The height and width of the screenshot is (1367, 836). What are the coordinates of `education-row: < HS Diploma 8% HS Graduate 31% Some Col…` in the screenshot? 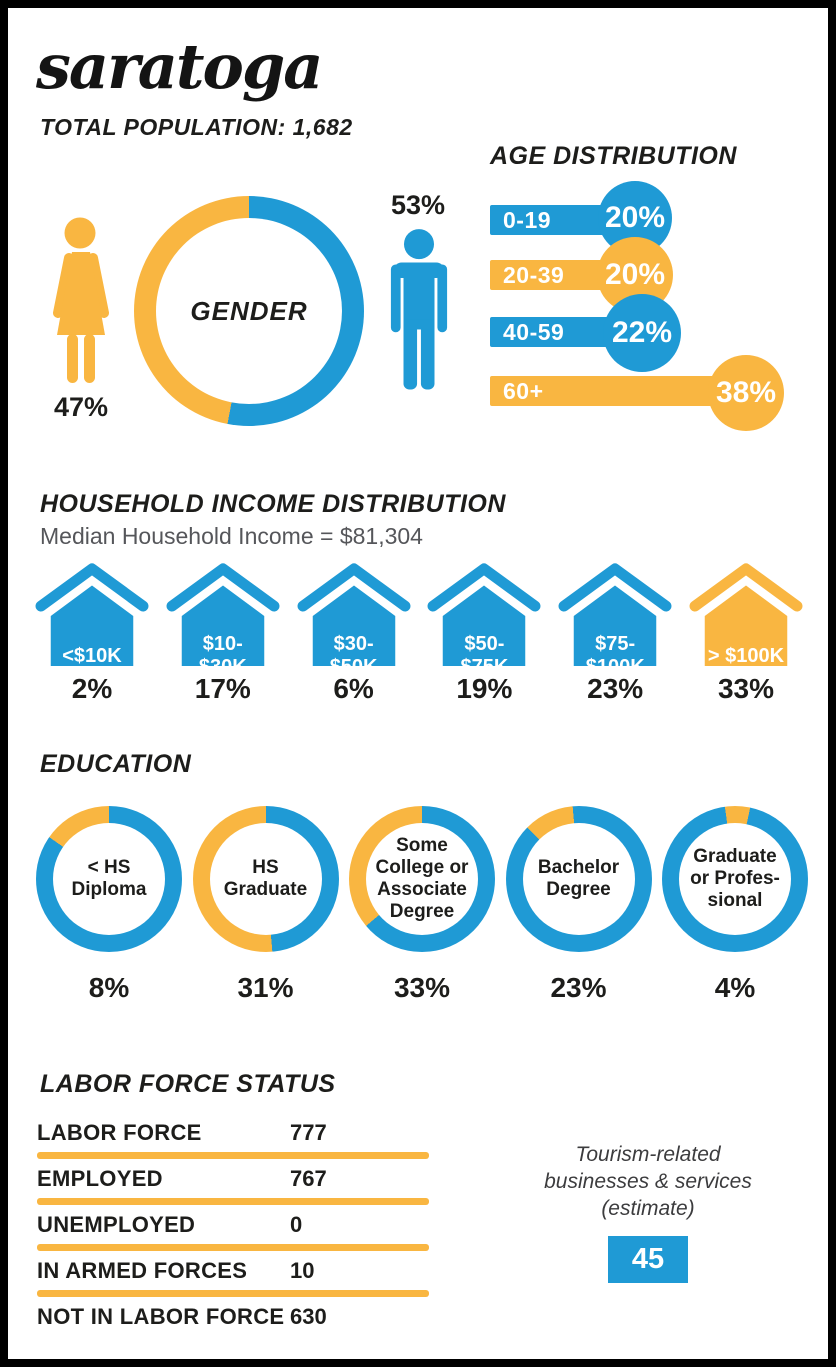 It's located at (422, 905).